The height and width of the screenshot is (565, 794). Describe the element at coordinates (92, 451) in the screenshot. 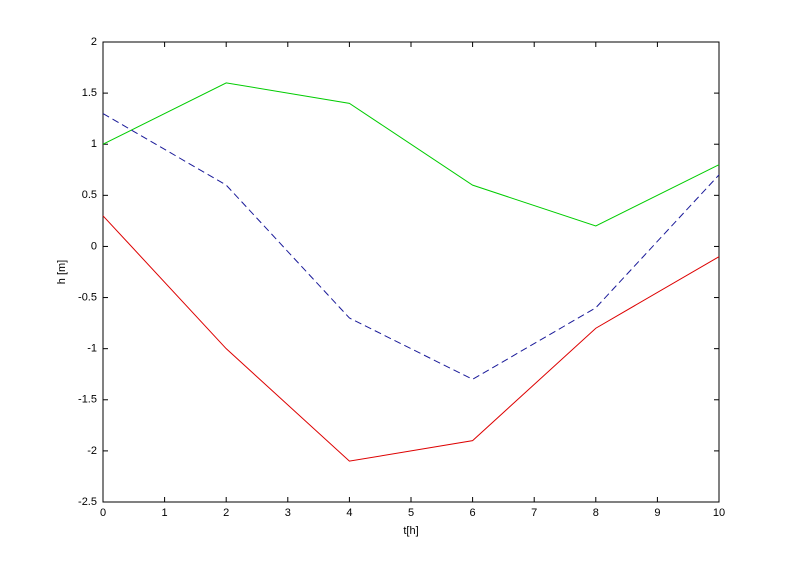

I see `y-tick-label: -2` at that location.